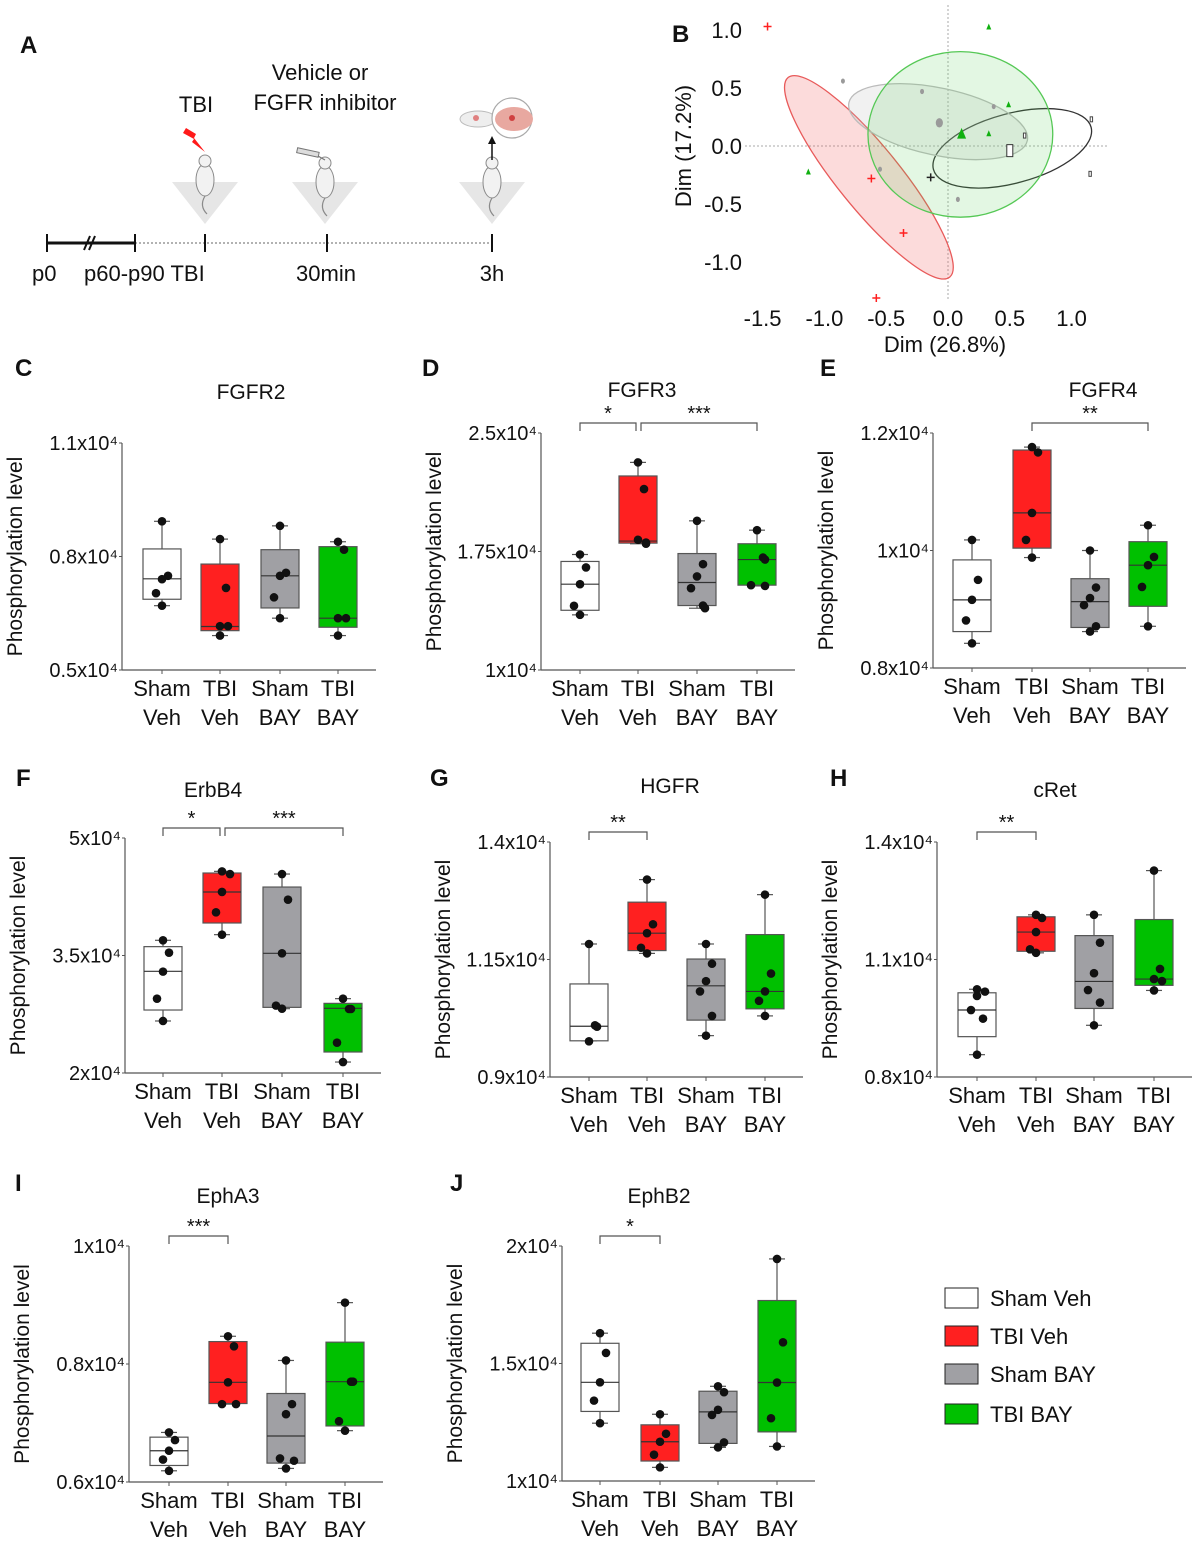 The image size is (1200, 1543). What do you see at coordinates (23, 368) in the screenshot?
I see `panel-letter: C` at bounding box center [23, 368].